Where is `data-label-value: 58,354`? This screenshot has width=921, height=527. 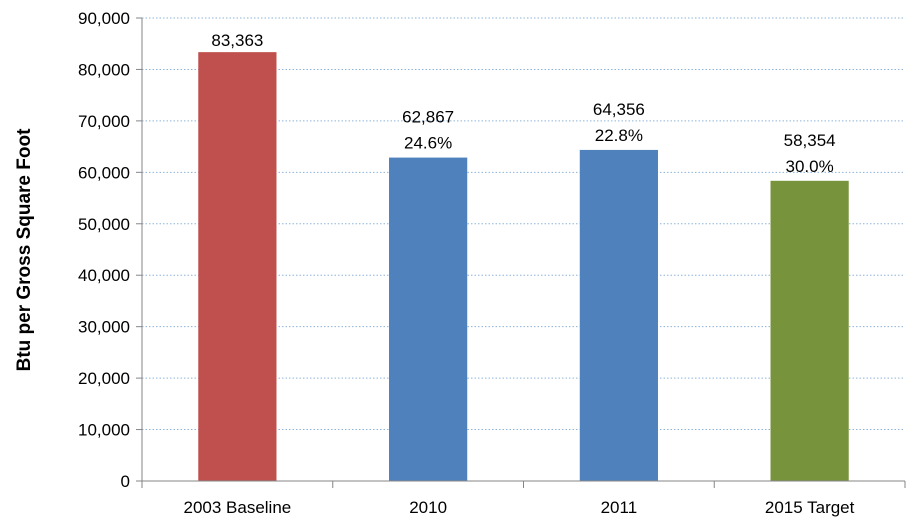
data-label-value: 58,354 is located at coordinates (810, 140).